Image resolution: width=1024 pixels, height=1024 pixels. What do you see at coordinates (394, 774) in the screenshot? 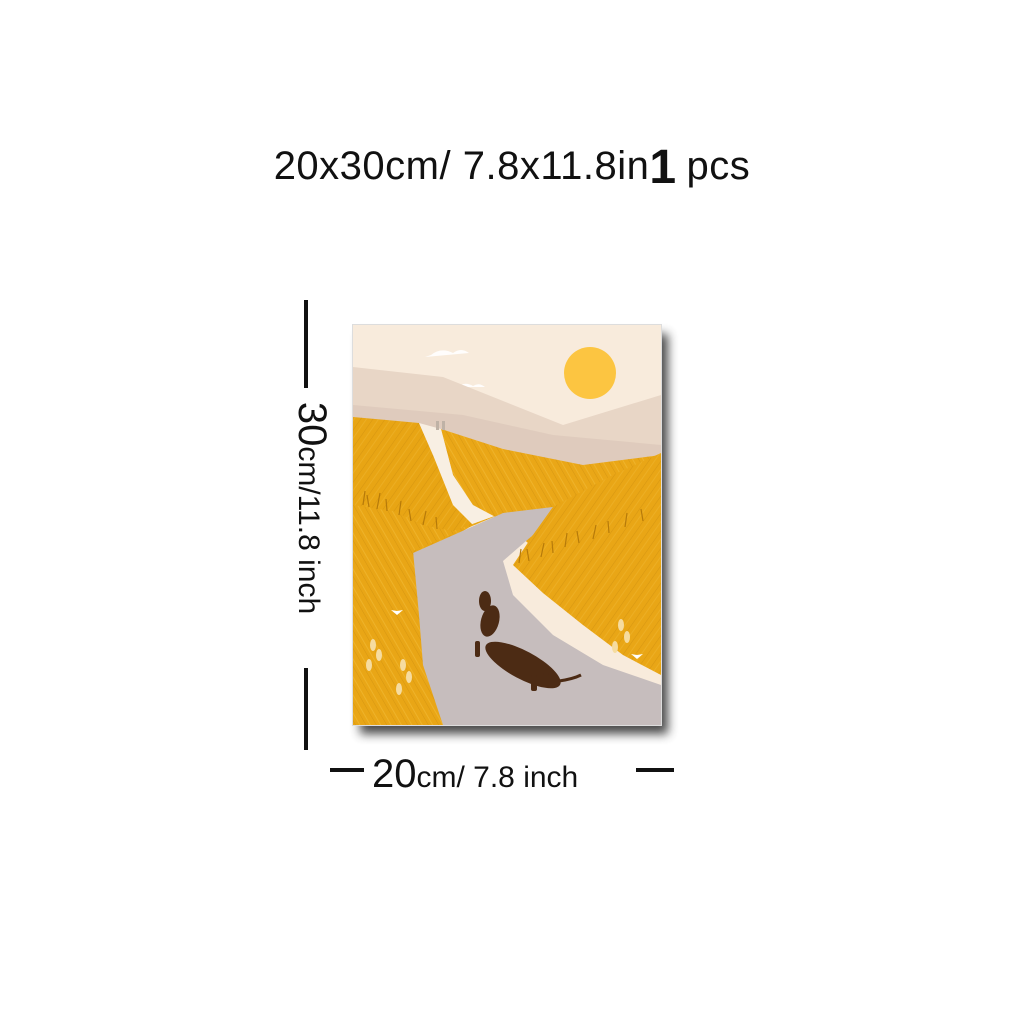
I see `width-value: 20` at bounding box center [394, 774].